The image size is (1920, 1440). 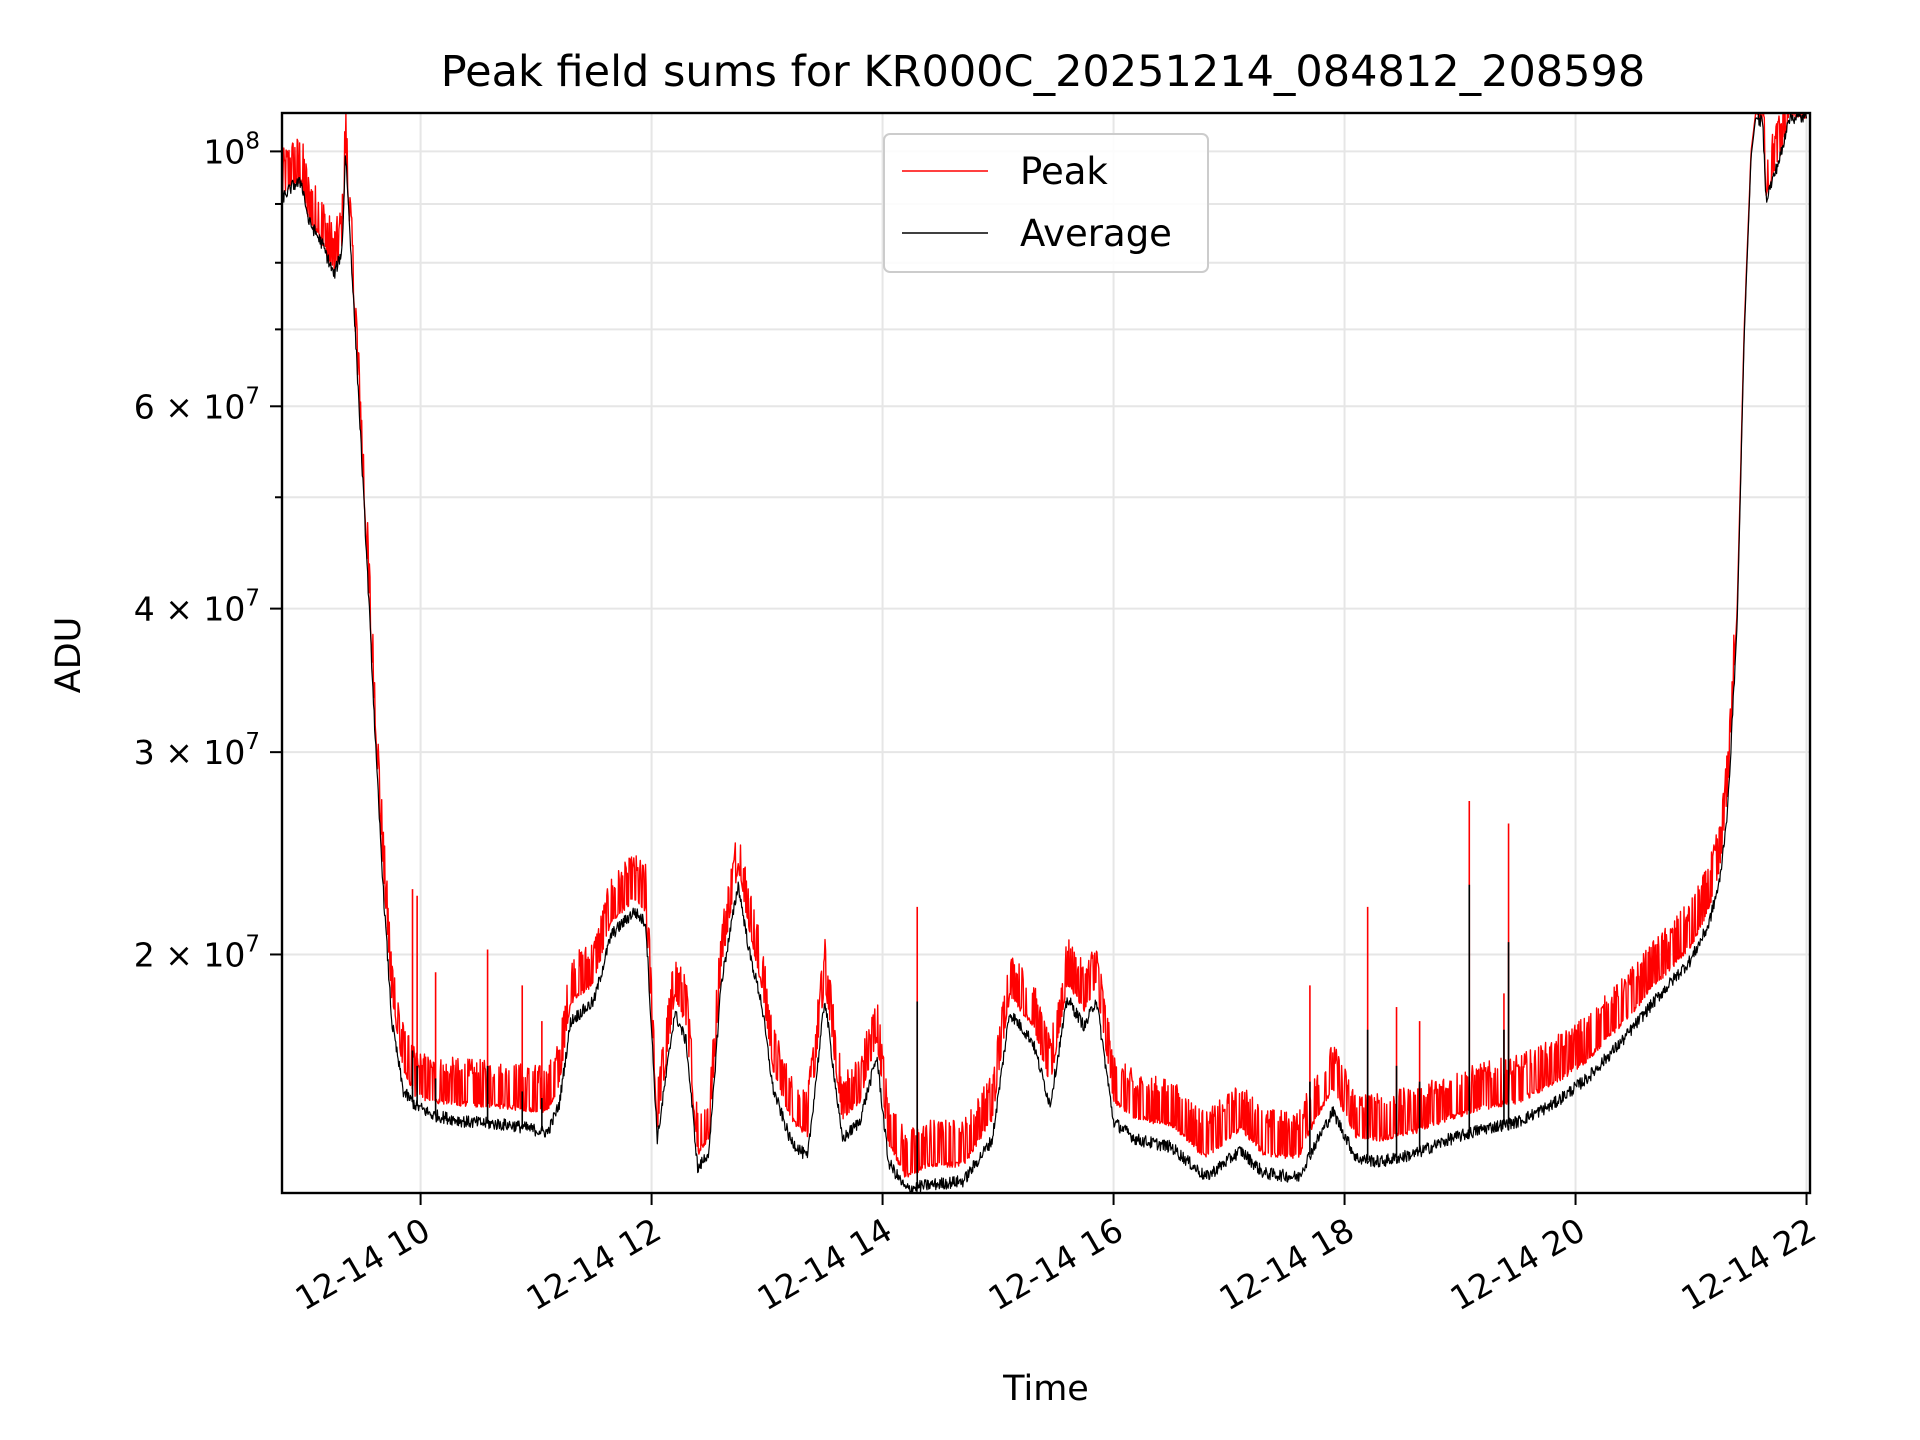 I want to click on y-tick-label: 2 × 107, so click(x=197, y=952).